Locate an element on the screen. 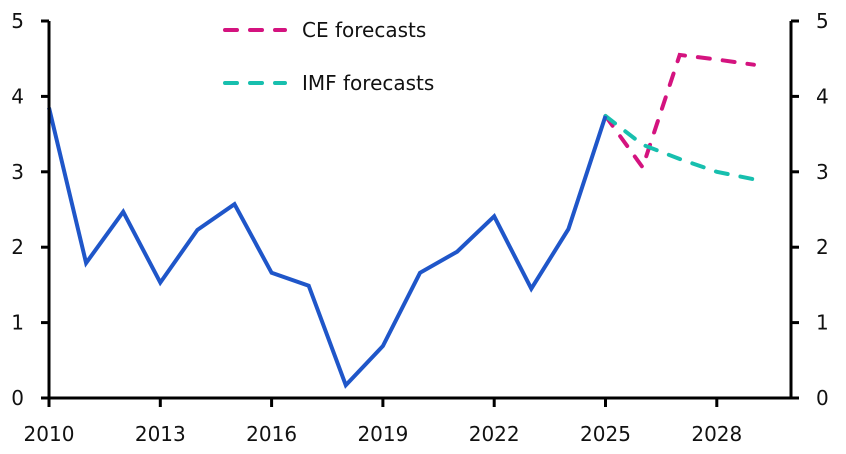  x-tick-label: 2010 is located at coordinates (49, 434).